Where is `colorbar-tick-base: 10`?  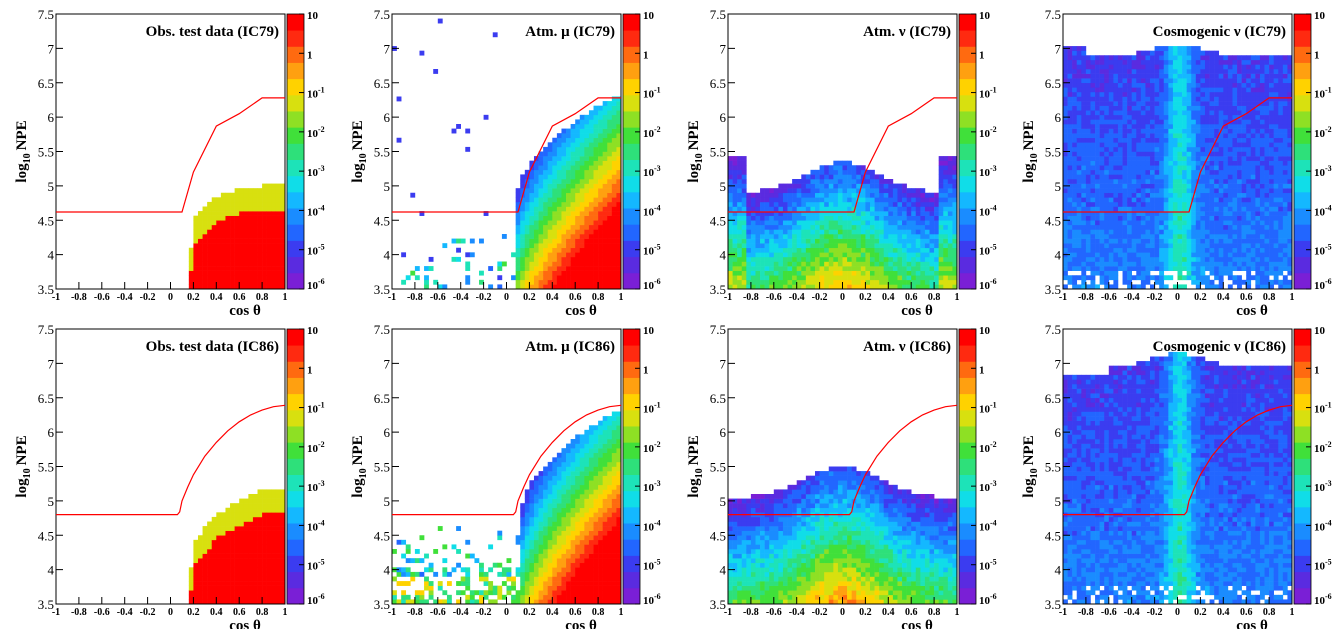
colorbar-tick-base: 10 is located at coordinates (313, 252).